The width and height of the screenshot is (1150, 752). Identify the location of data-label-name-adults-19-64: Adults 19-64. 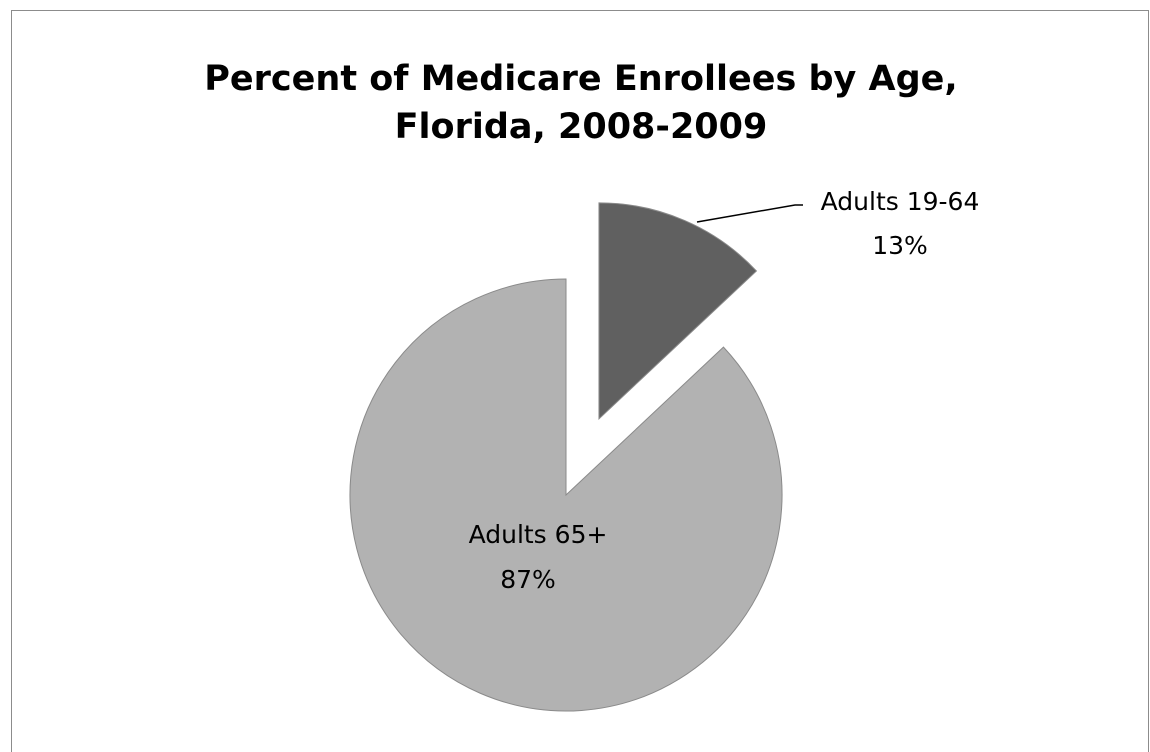
(900, 201).